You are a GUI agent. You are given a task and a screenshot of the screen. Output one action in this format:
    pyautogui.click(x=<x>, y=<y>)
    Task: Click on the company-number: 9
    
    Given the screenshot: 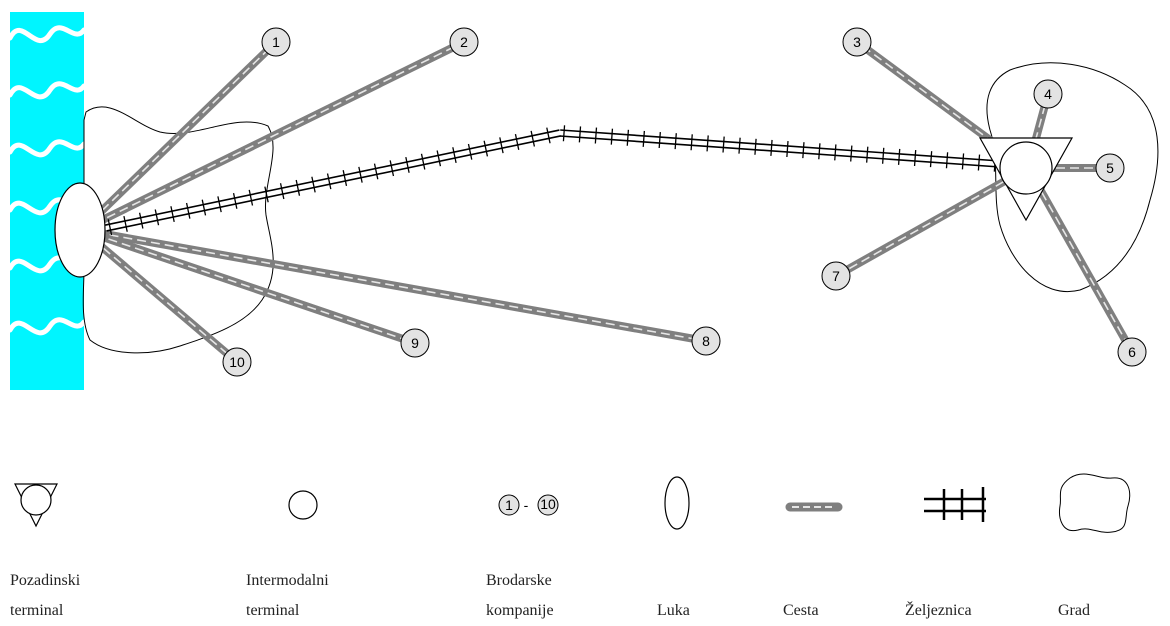 What is the action you would take?
    pyautogui.click(x=415, y=343)
    